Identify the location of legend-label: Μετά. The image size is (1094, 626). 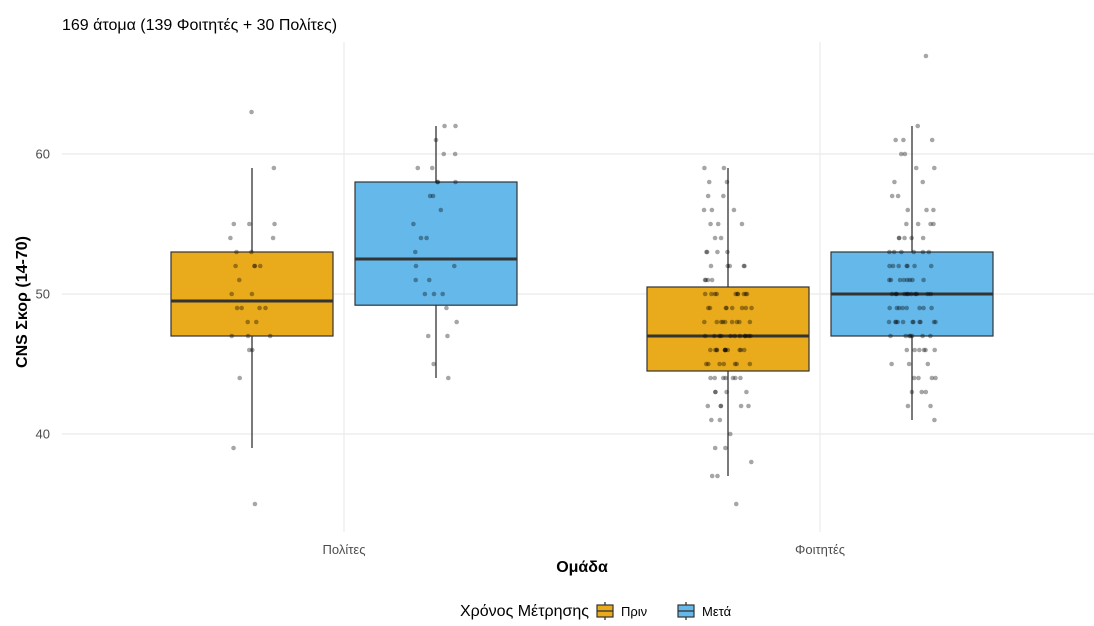
(717, 611).